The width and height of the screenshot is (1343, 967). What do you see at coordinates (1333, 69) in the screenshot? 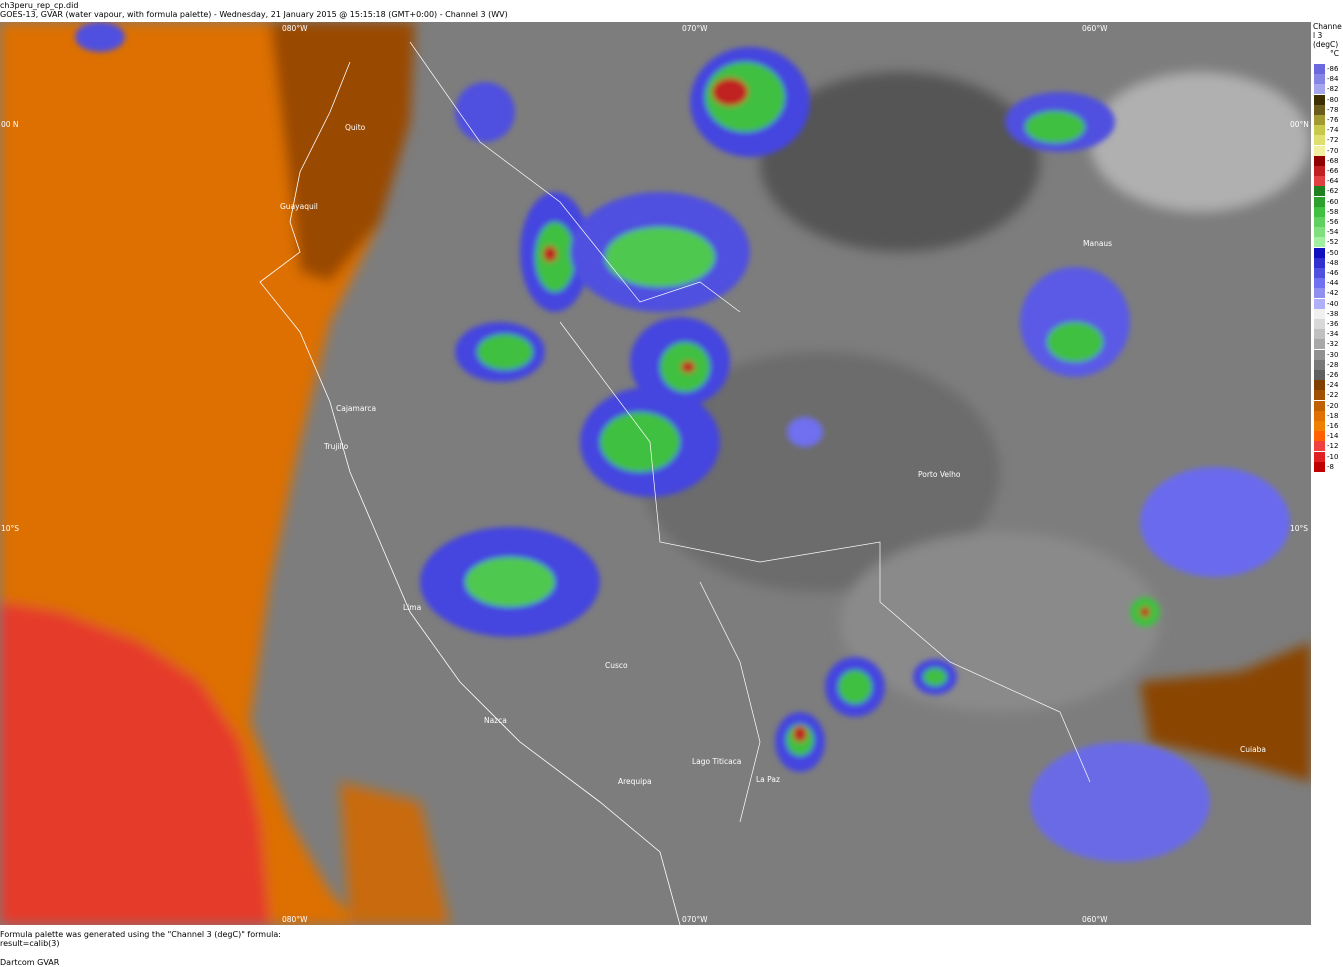
I see `legend-value: -86` at bounding box center [1333, 69].